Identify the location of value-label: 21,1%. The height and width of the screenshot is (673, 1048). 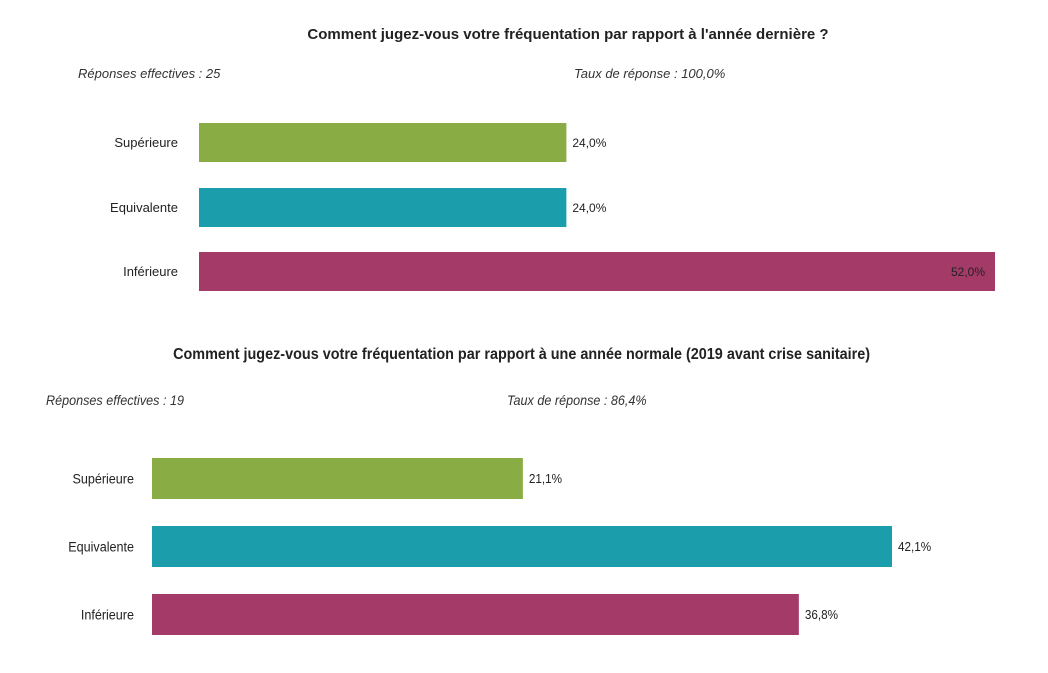
(545, 479).